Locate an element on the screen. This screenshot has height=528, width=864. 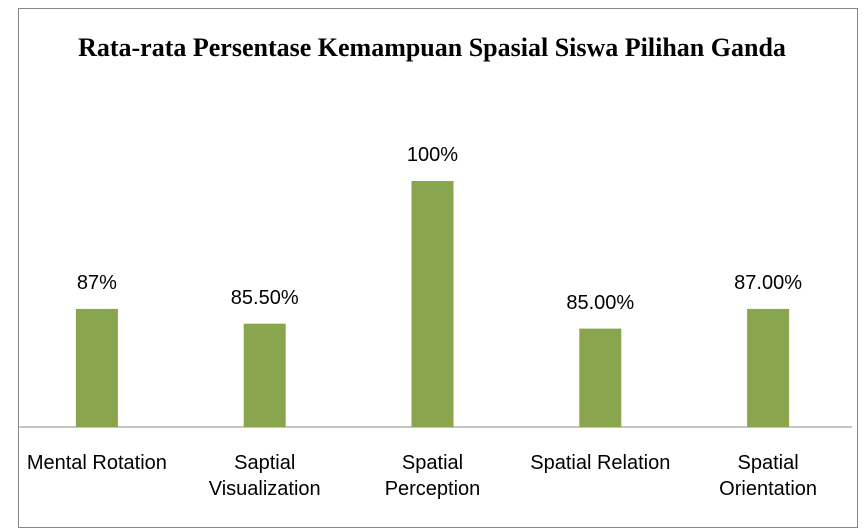
x-tick-label: Mental Rotation is located at coordinates (96, 463).